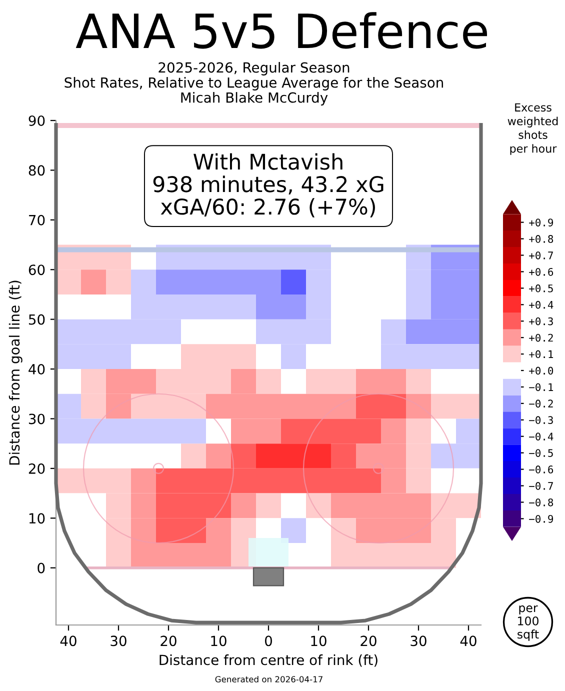 The image size is (565, 691). Describe the element at coordinates (268, 641) in the screenshot. I see `x-tick-label: 0` at that location.